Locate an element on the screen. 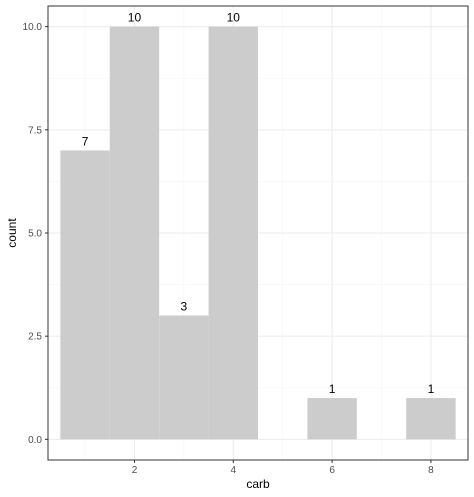 Image resolution: width=474 pixels, height=497 pixels. y-tick-label: 5.0 is located at coordinates (35, 234).